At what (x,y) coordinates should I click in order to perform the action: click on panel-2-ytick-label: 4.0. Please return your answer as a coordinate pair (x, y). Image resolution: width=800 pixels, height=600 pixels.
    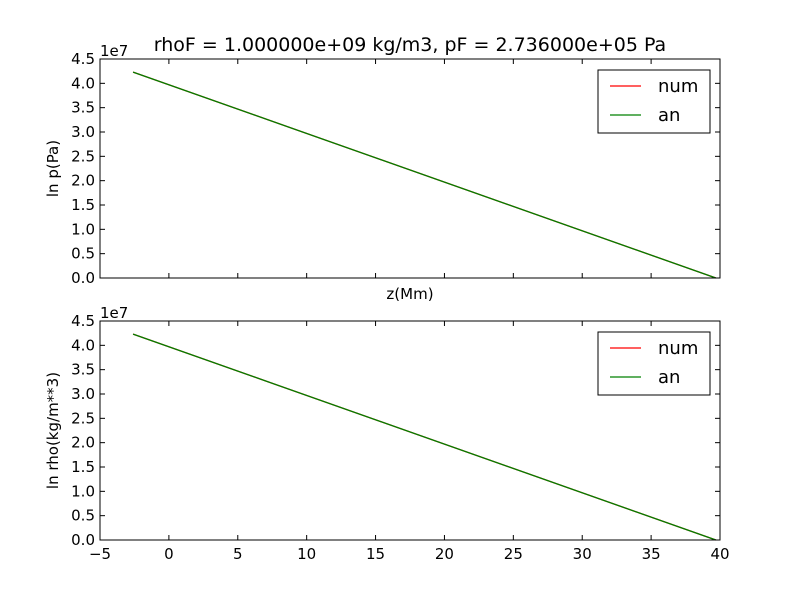
    Looking at the image, I should click on (83, 345).